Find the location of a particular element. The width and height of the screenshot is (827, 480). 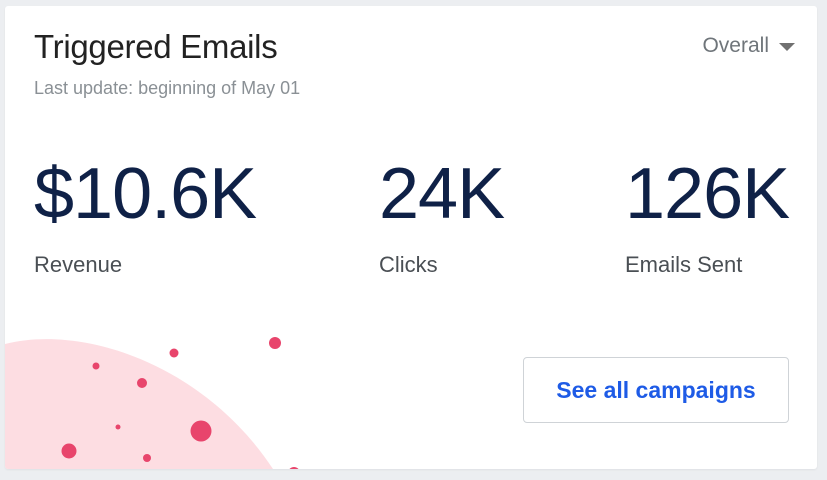

period-dropdown: Overall is located at coordinates (748, 46).